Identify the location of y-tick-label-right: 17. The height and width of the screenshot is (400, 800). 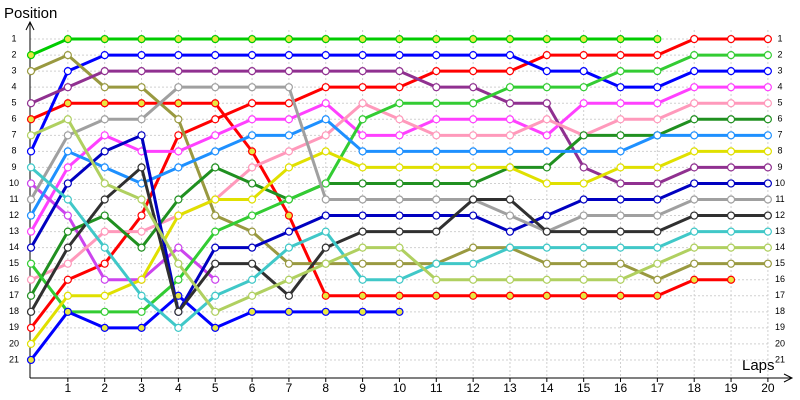
(780, 295).